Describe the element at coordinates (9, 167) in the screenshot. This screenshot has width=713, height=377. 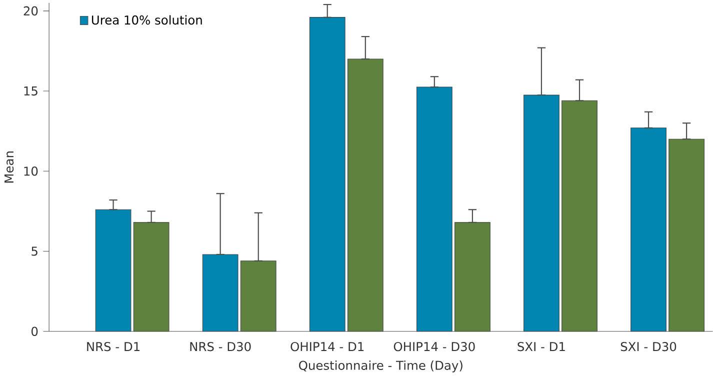
I see `y-axis-title: Mean` at that location.